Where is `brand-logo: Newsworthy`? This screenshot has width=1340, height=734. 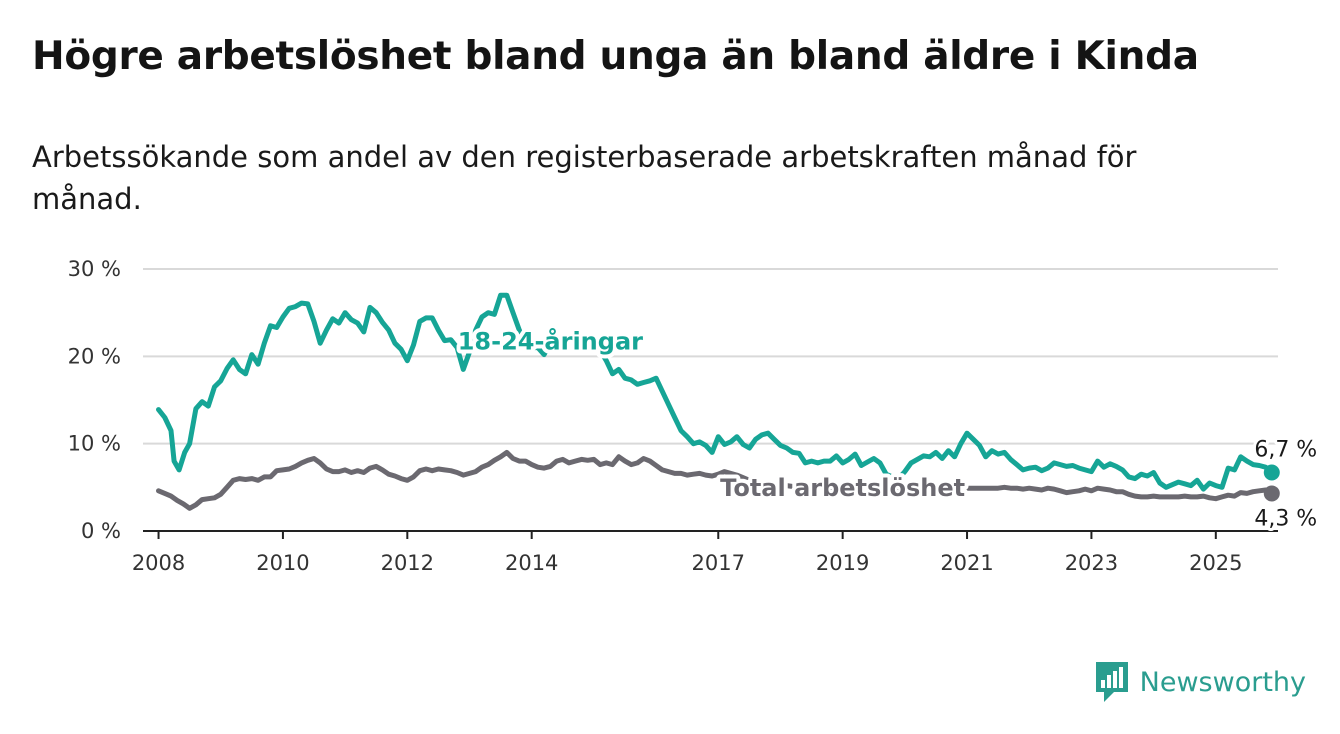 brand-logo: Newsworthy is located at coordinates (1200, 682).